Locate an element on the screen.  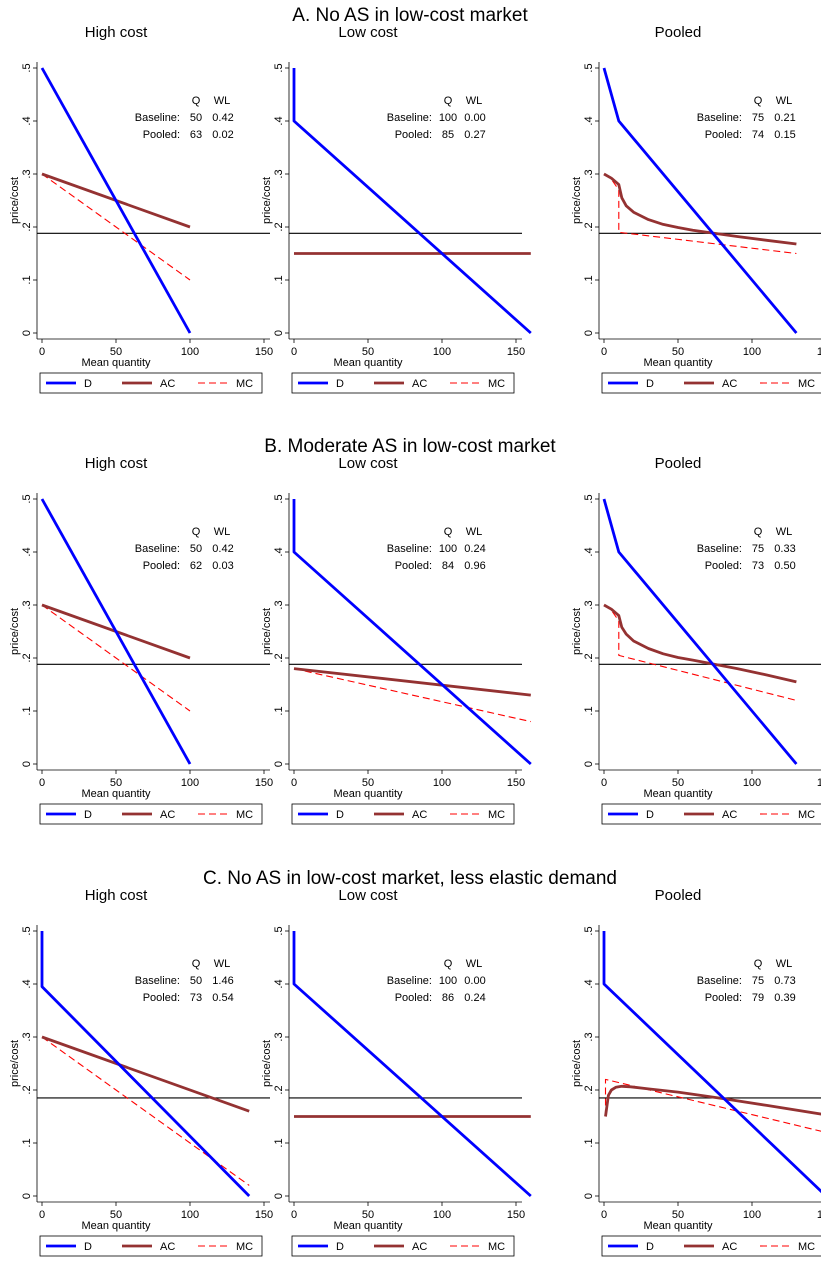
panel-title: Low cost is located at coordinates (368, 895).